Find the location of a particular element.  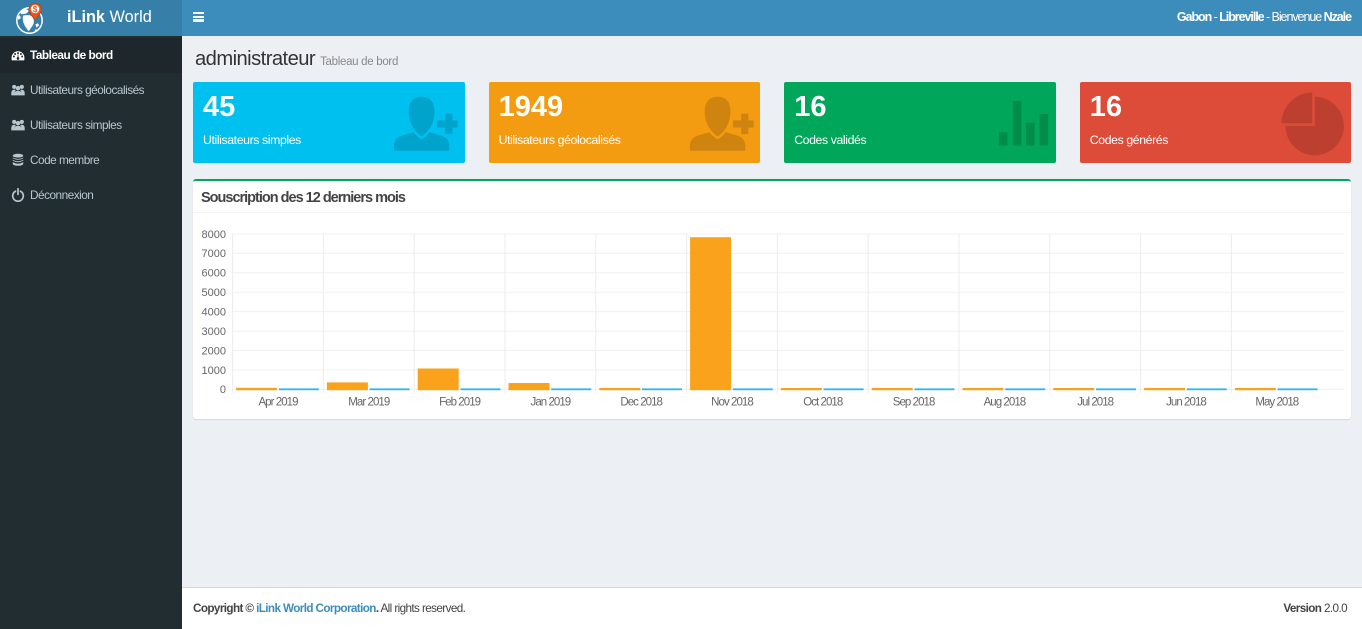

svg-text: Feb 2019 is located at coordinates (460, 402).